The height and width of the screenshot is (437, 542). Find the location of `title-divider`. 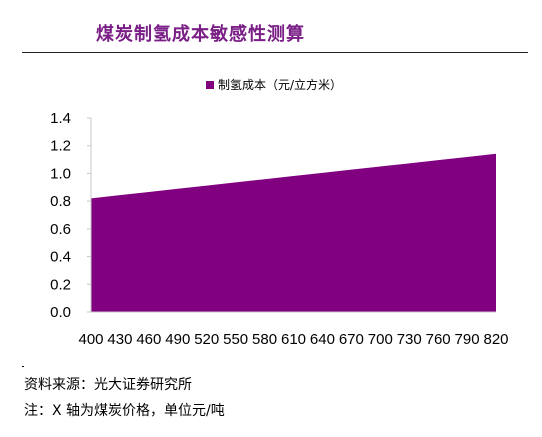

title-divider is located at coordinates (275, 52).